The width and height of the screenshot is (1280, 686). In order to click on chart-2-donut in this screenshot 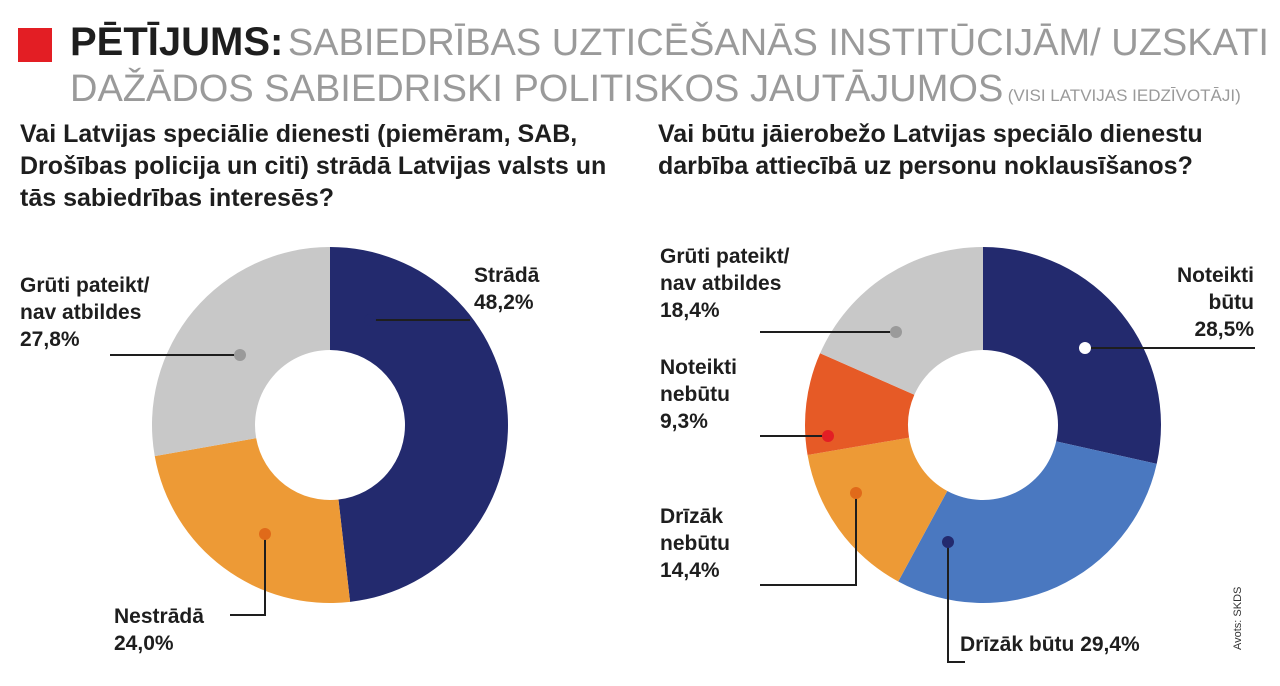, I will do `click(983, 425)`.